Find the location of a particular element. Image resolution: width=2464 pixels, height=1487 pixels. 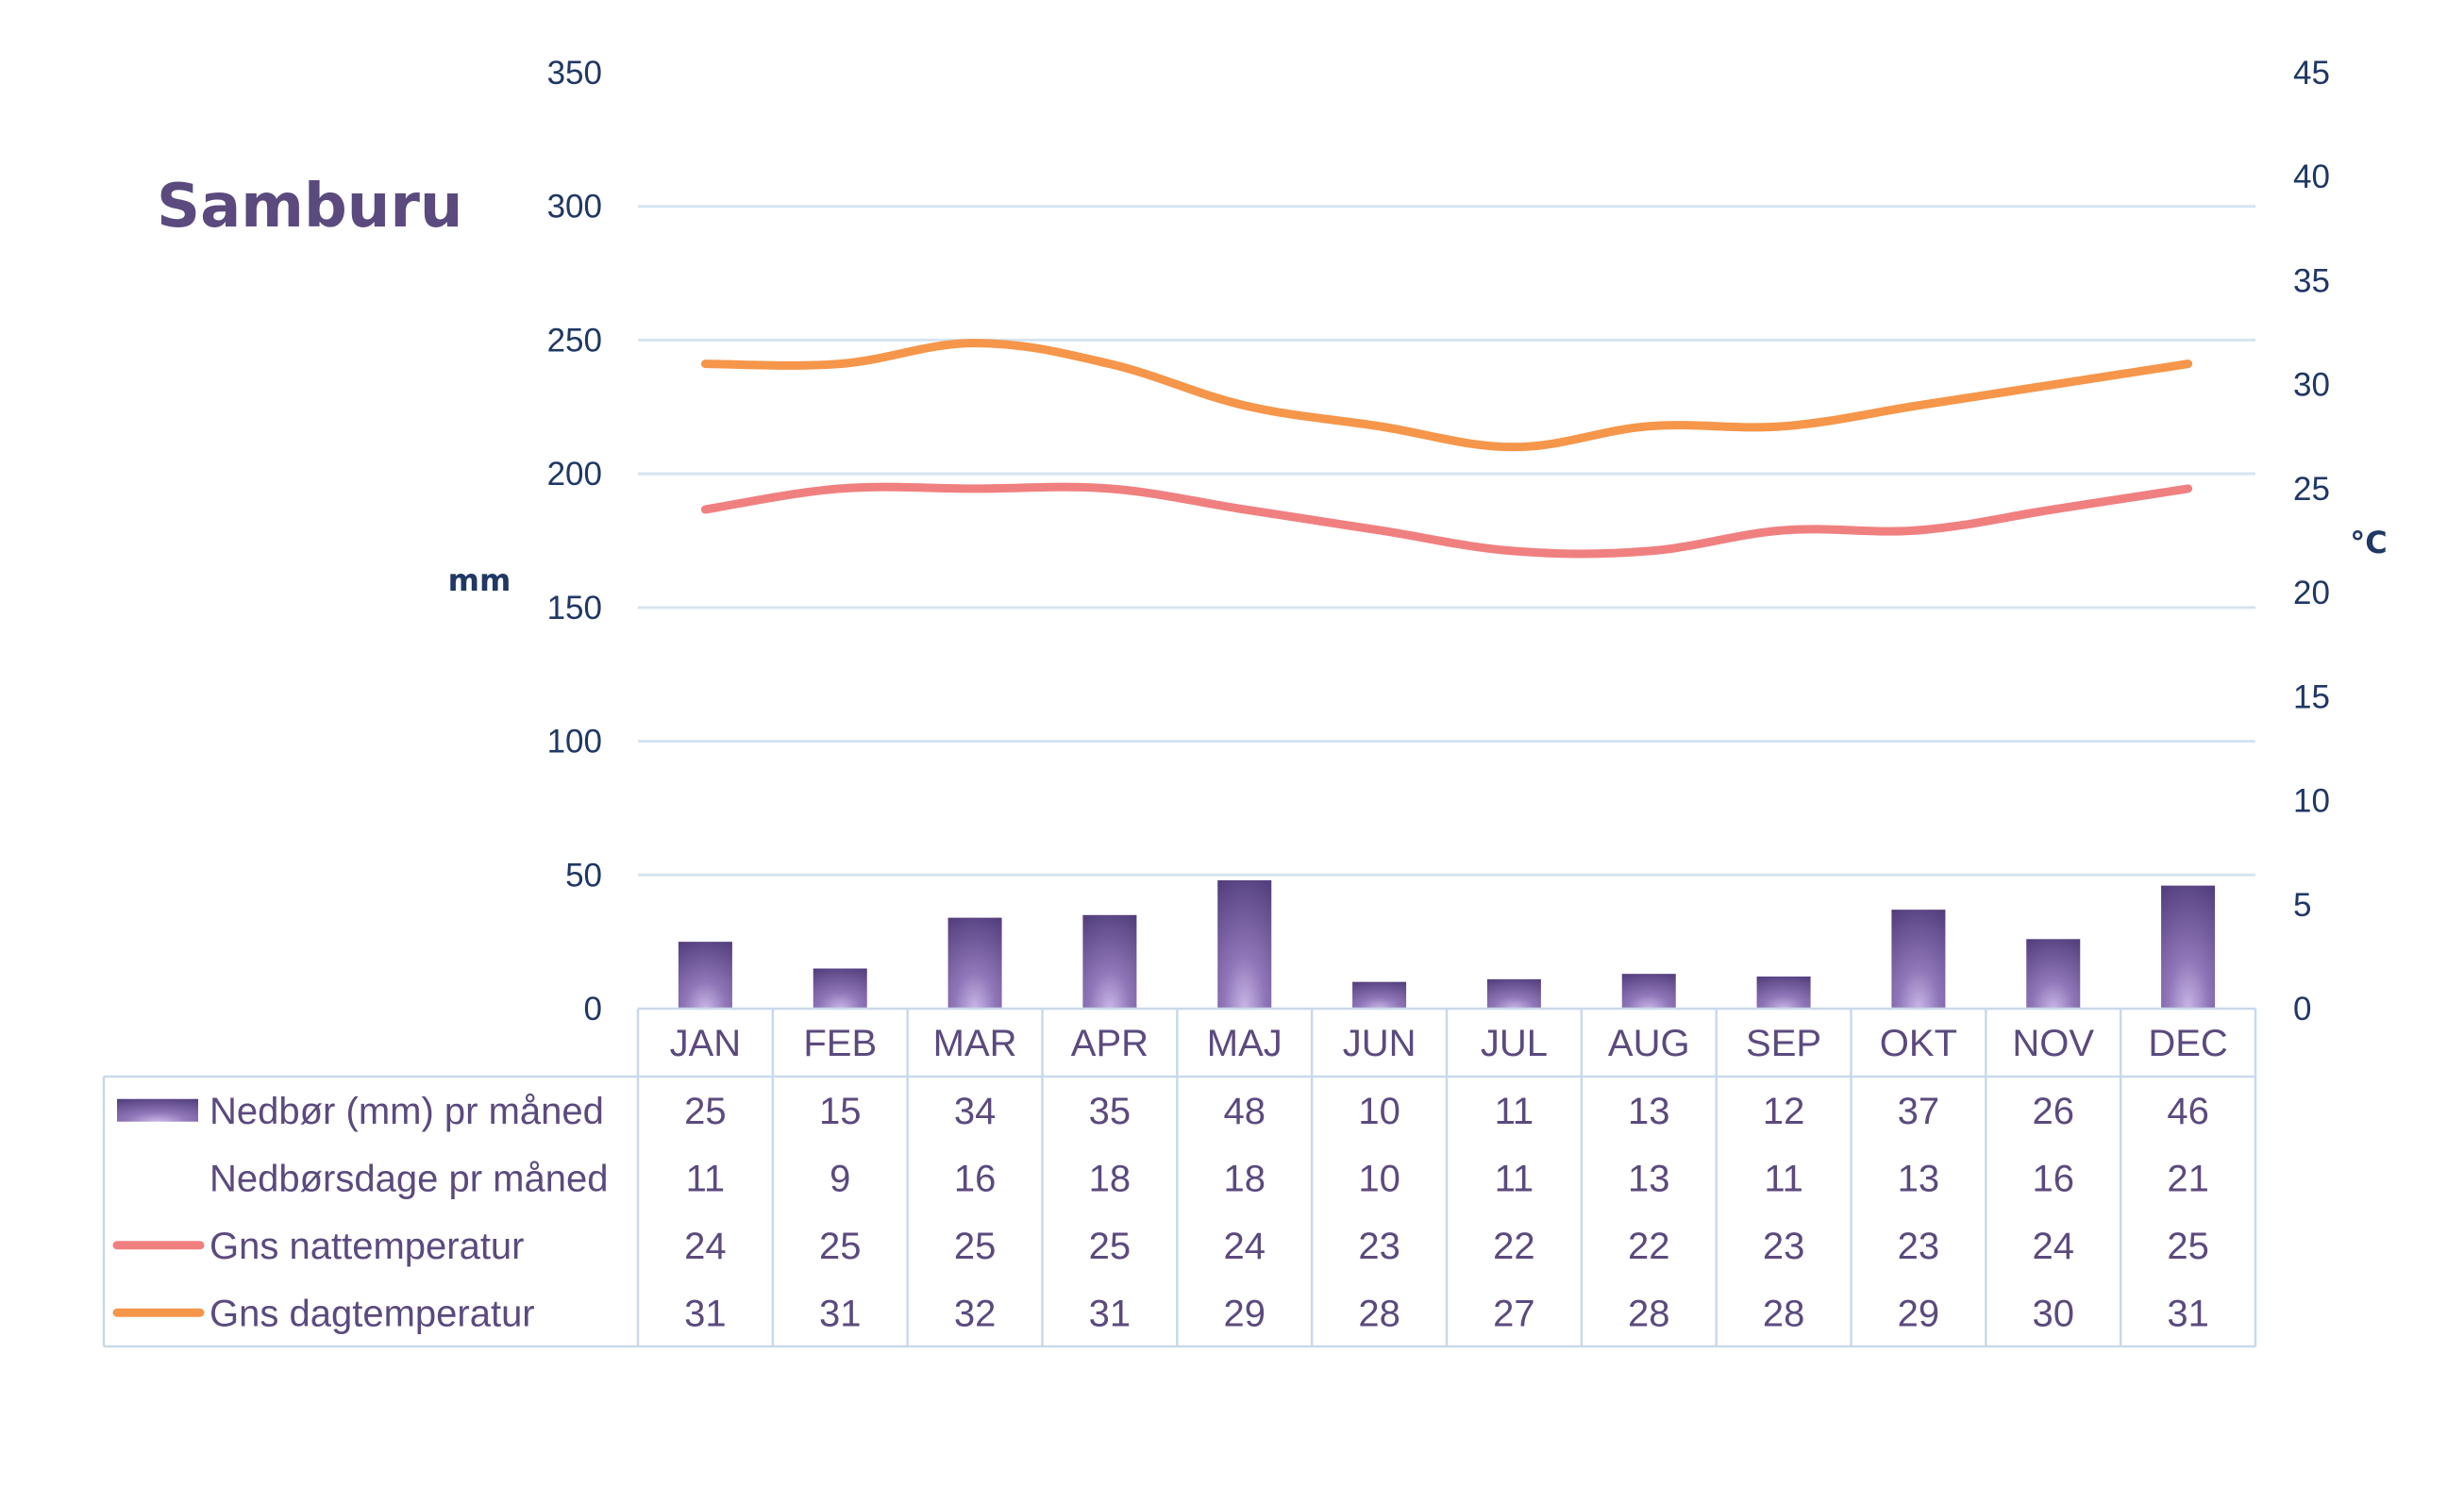

y-axis-right-title: °C is located at coordinates (2368, 542).